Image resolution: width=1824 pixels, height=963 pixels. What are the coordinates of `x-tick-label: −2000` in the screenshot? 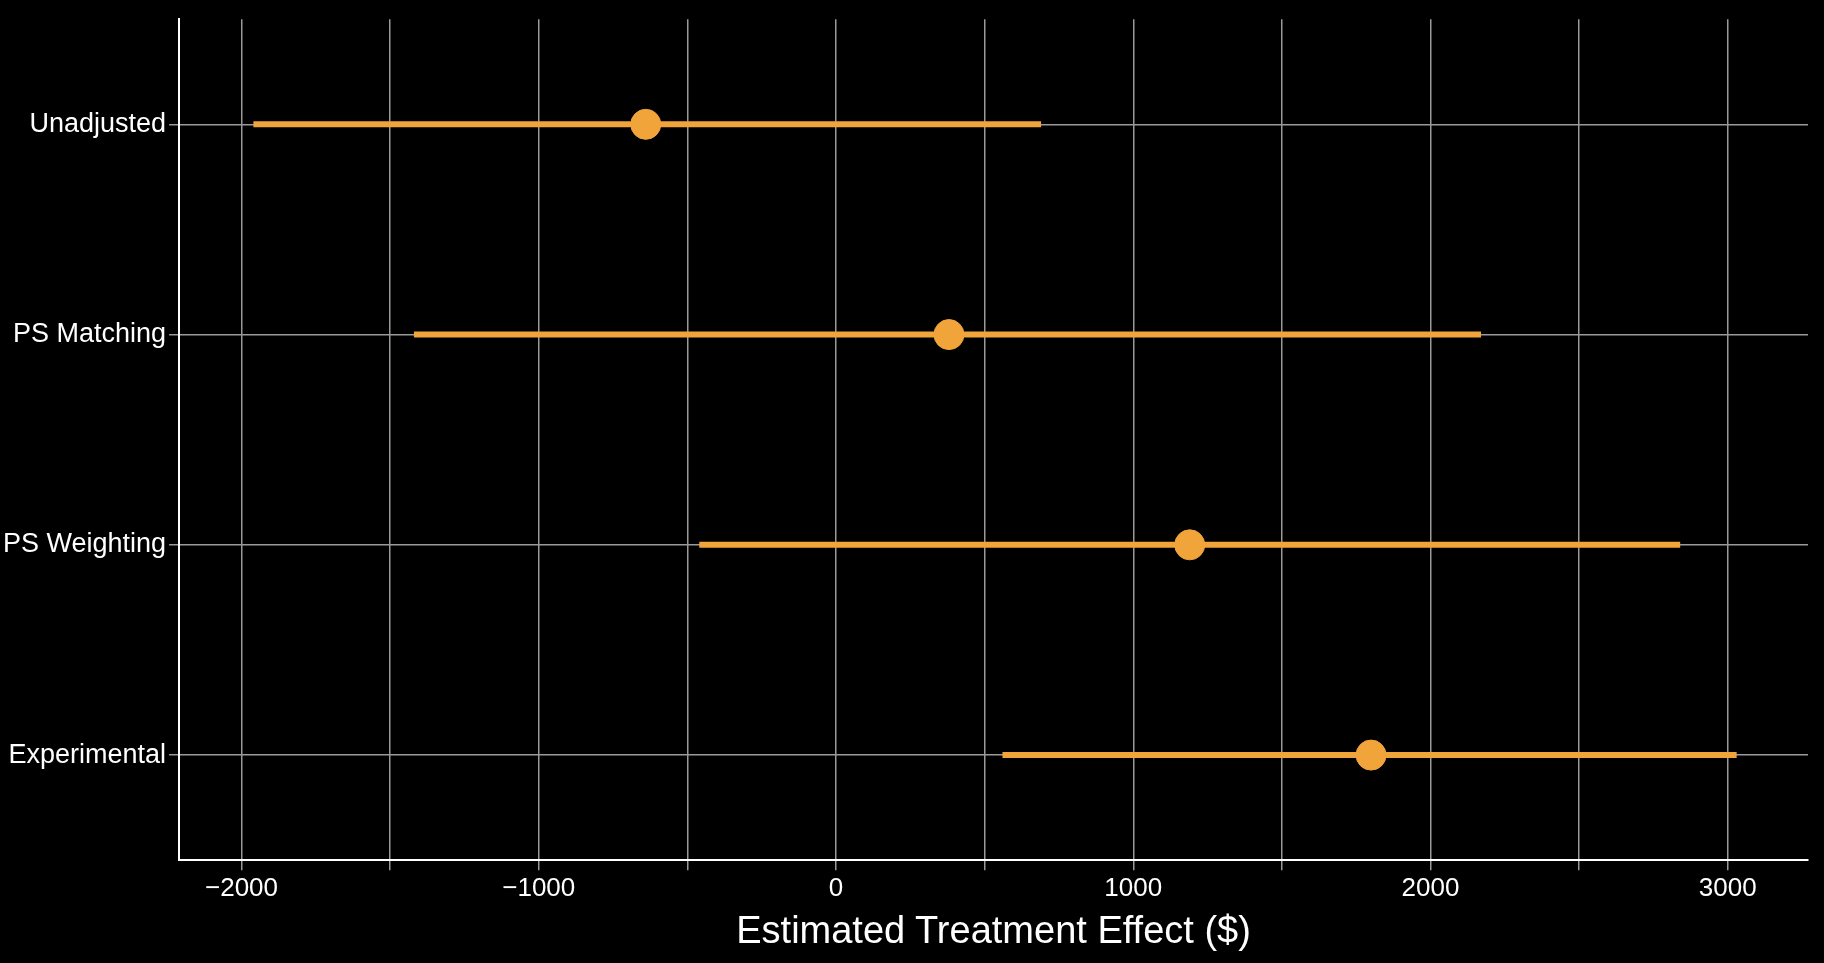 It's located at (242, 886).